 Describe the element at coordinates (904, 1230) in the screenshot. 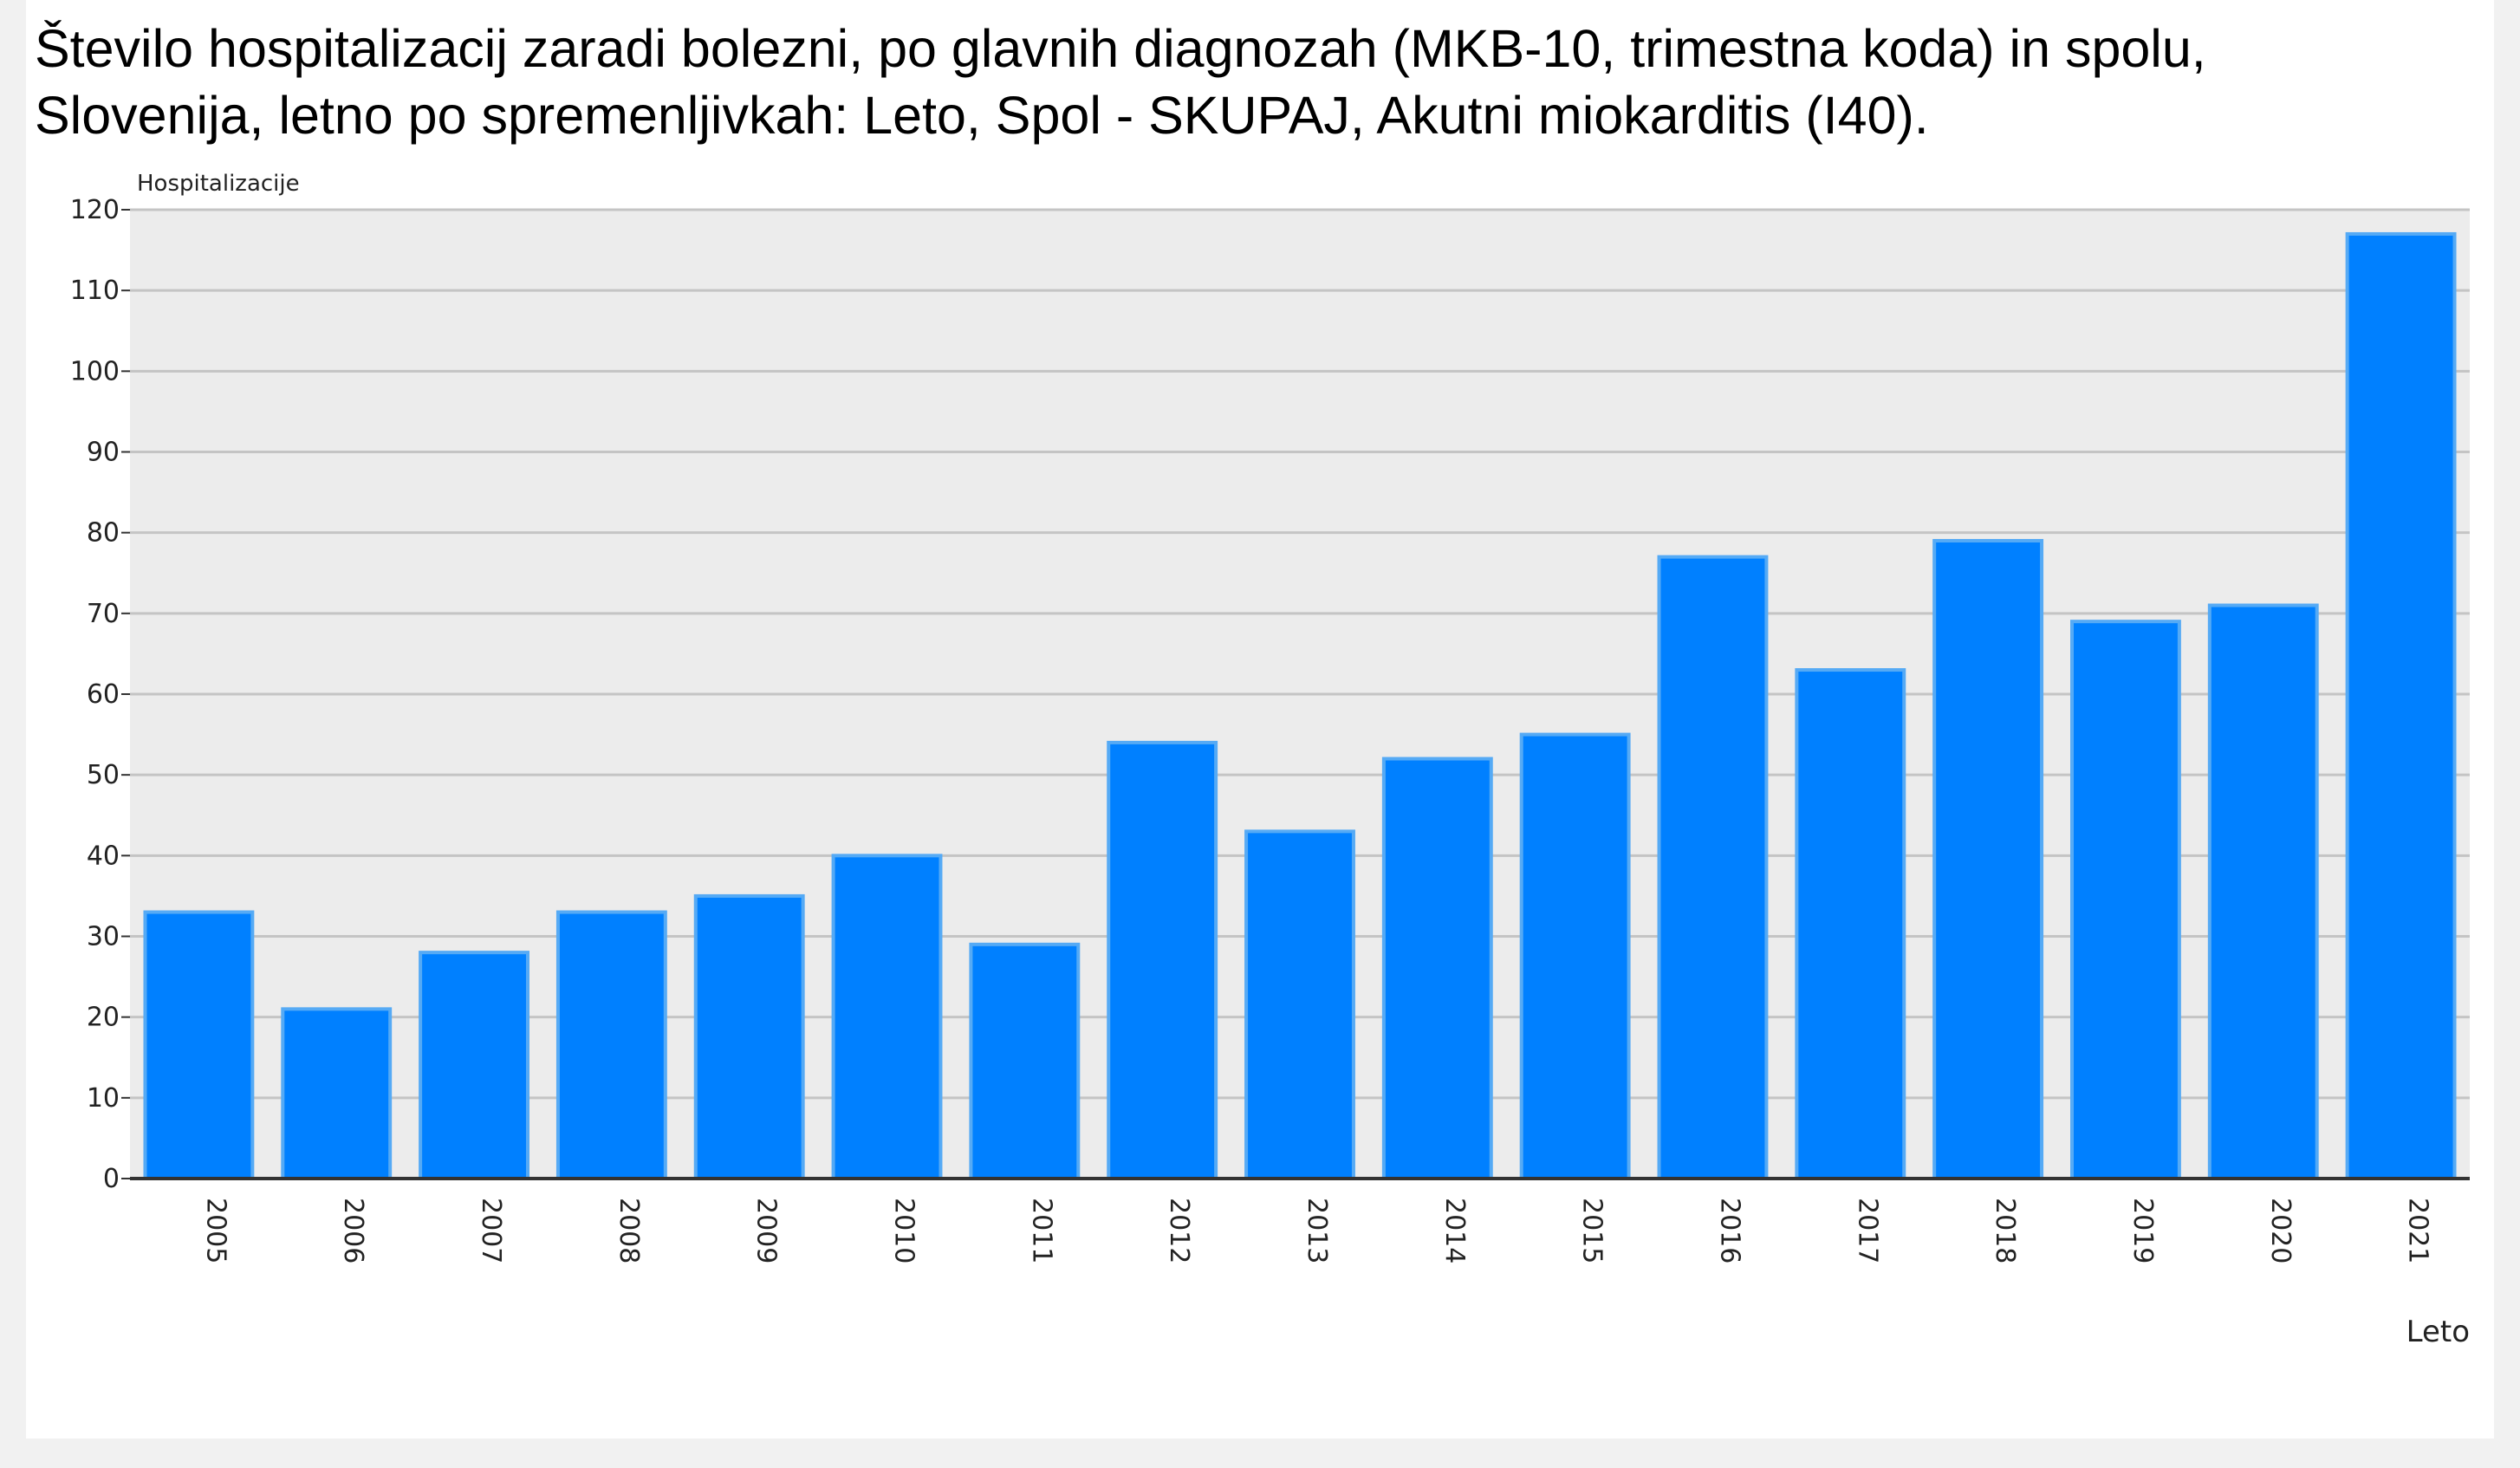

I see `x-tick-label: 2010` at that location.